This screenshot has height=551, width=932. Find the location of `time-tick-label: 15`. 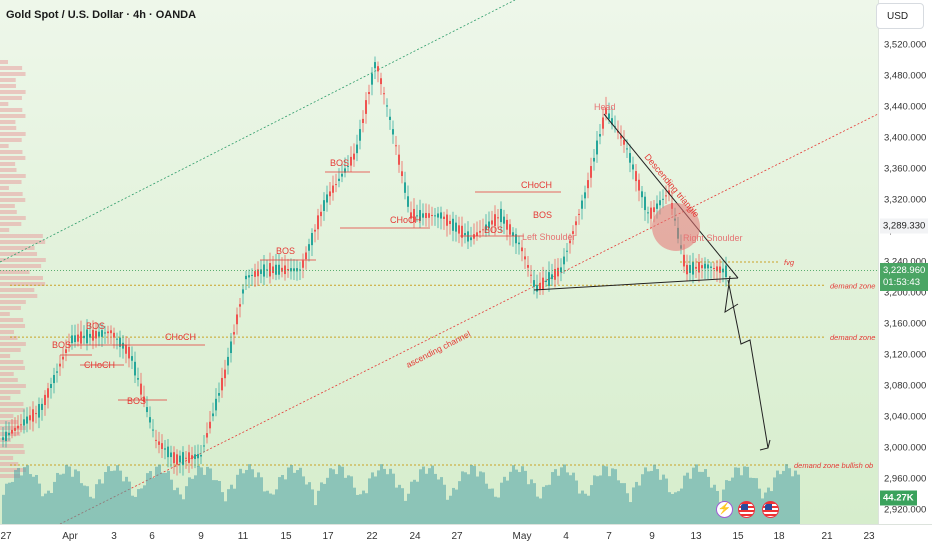

time-tick-label: 15 is located at coordinates (738, 536).